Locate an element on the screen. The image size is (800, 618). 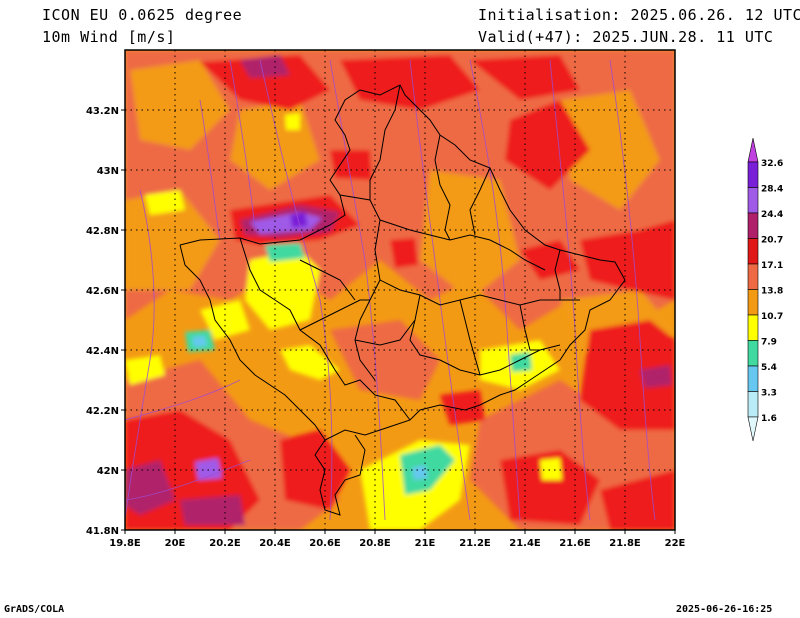
y-tick-label: 42.8N is located at coordinates (102, 231).